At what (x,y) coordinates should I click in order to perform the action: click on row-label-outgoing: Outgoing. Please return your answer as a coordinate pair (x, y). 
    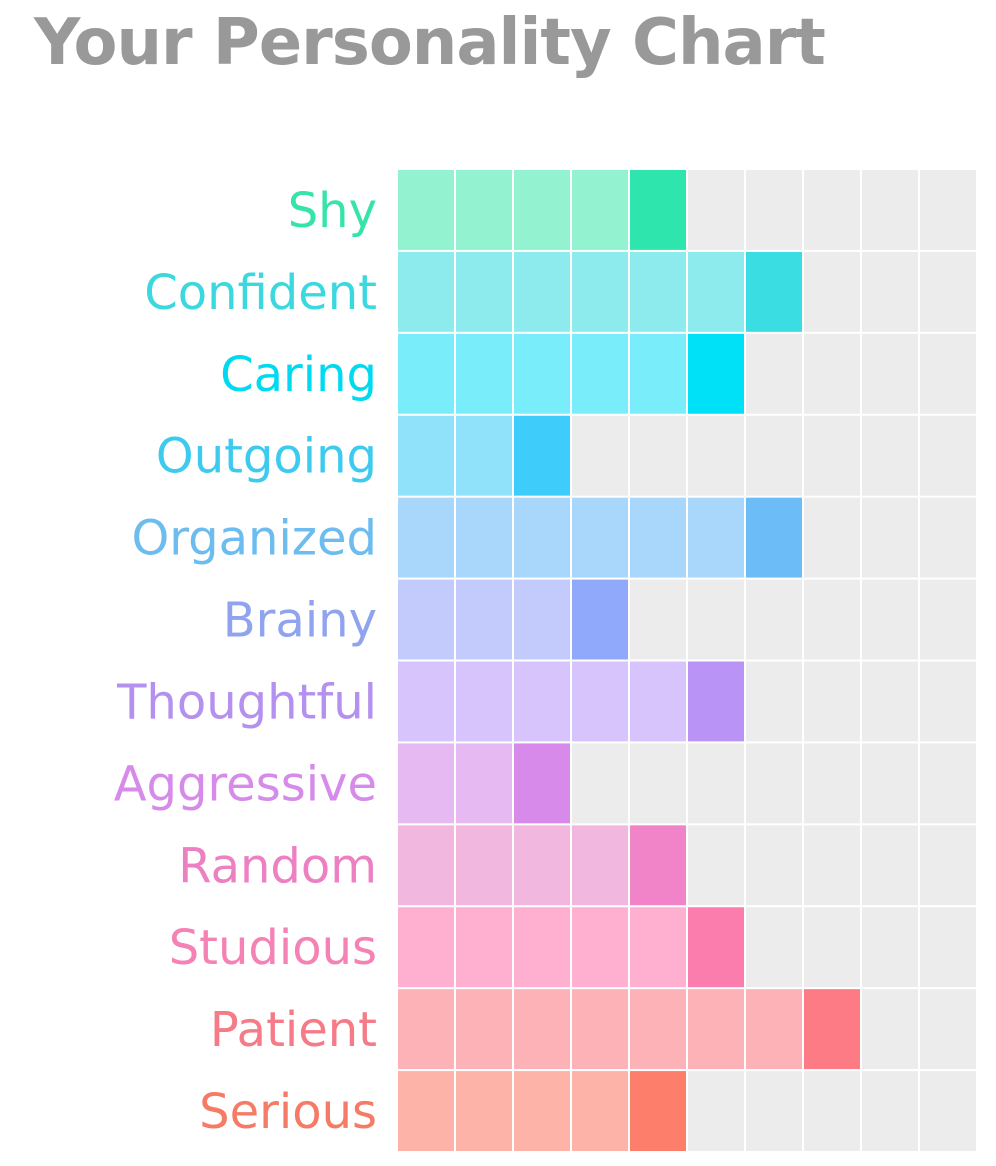
    Looking at the image, I should click on (266, 457).